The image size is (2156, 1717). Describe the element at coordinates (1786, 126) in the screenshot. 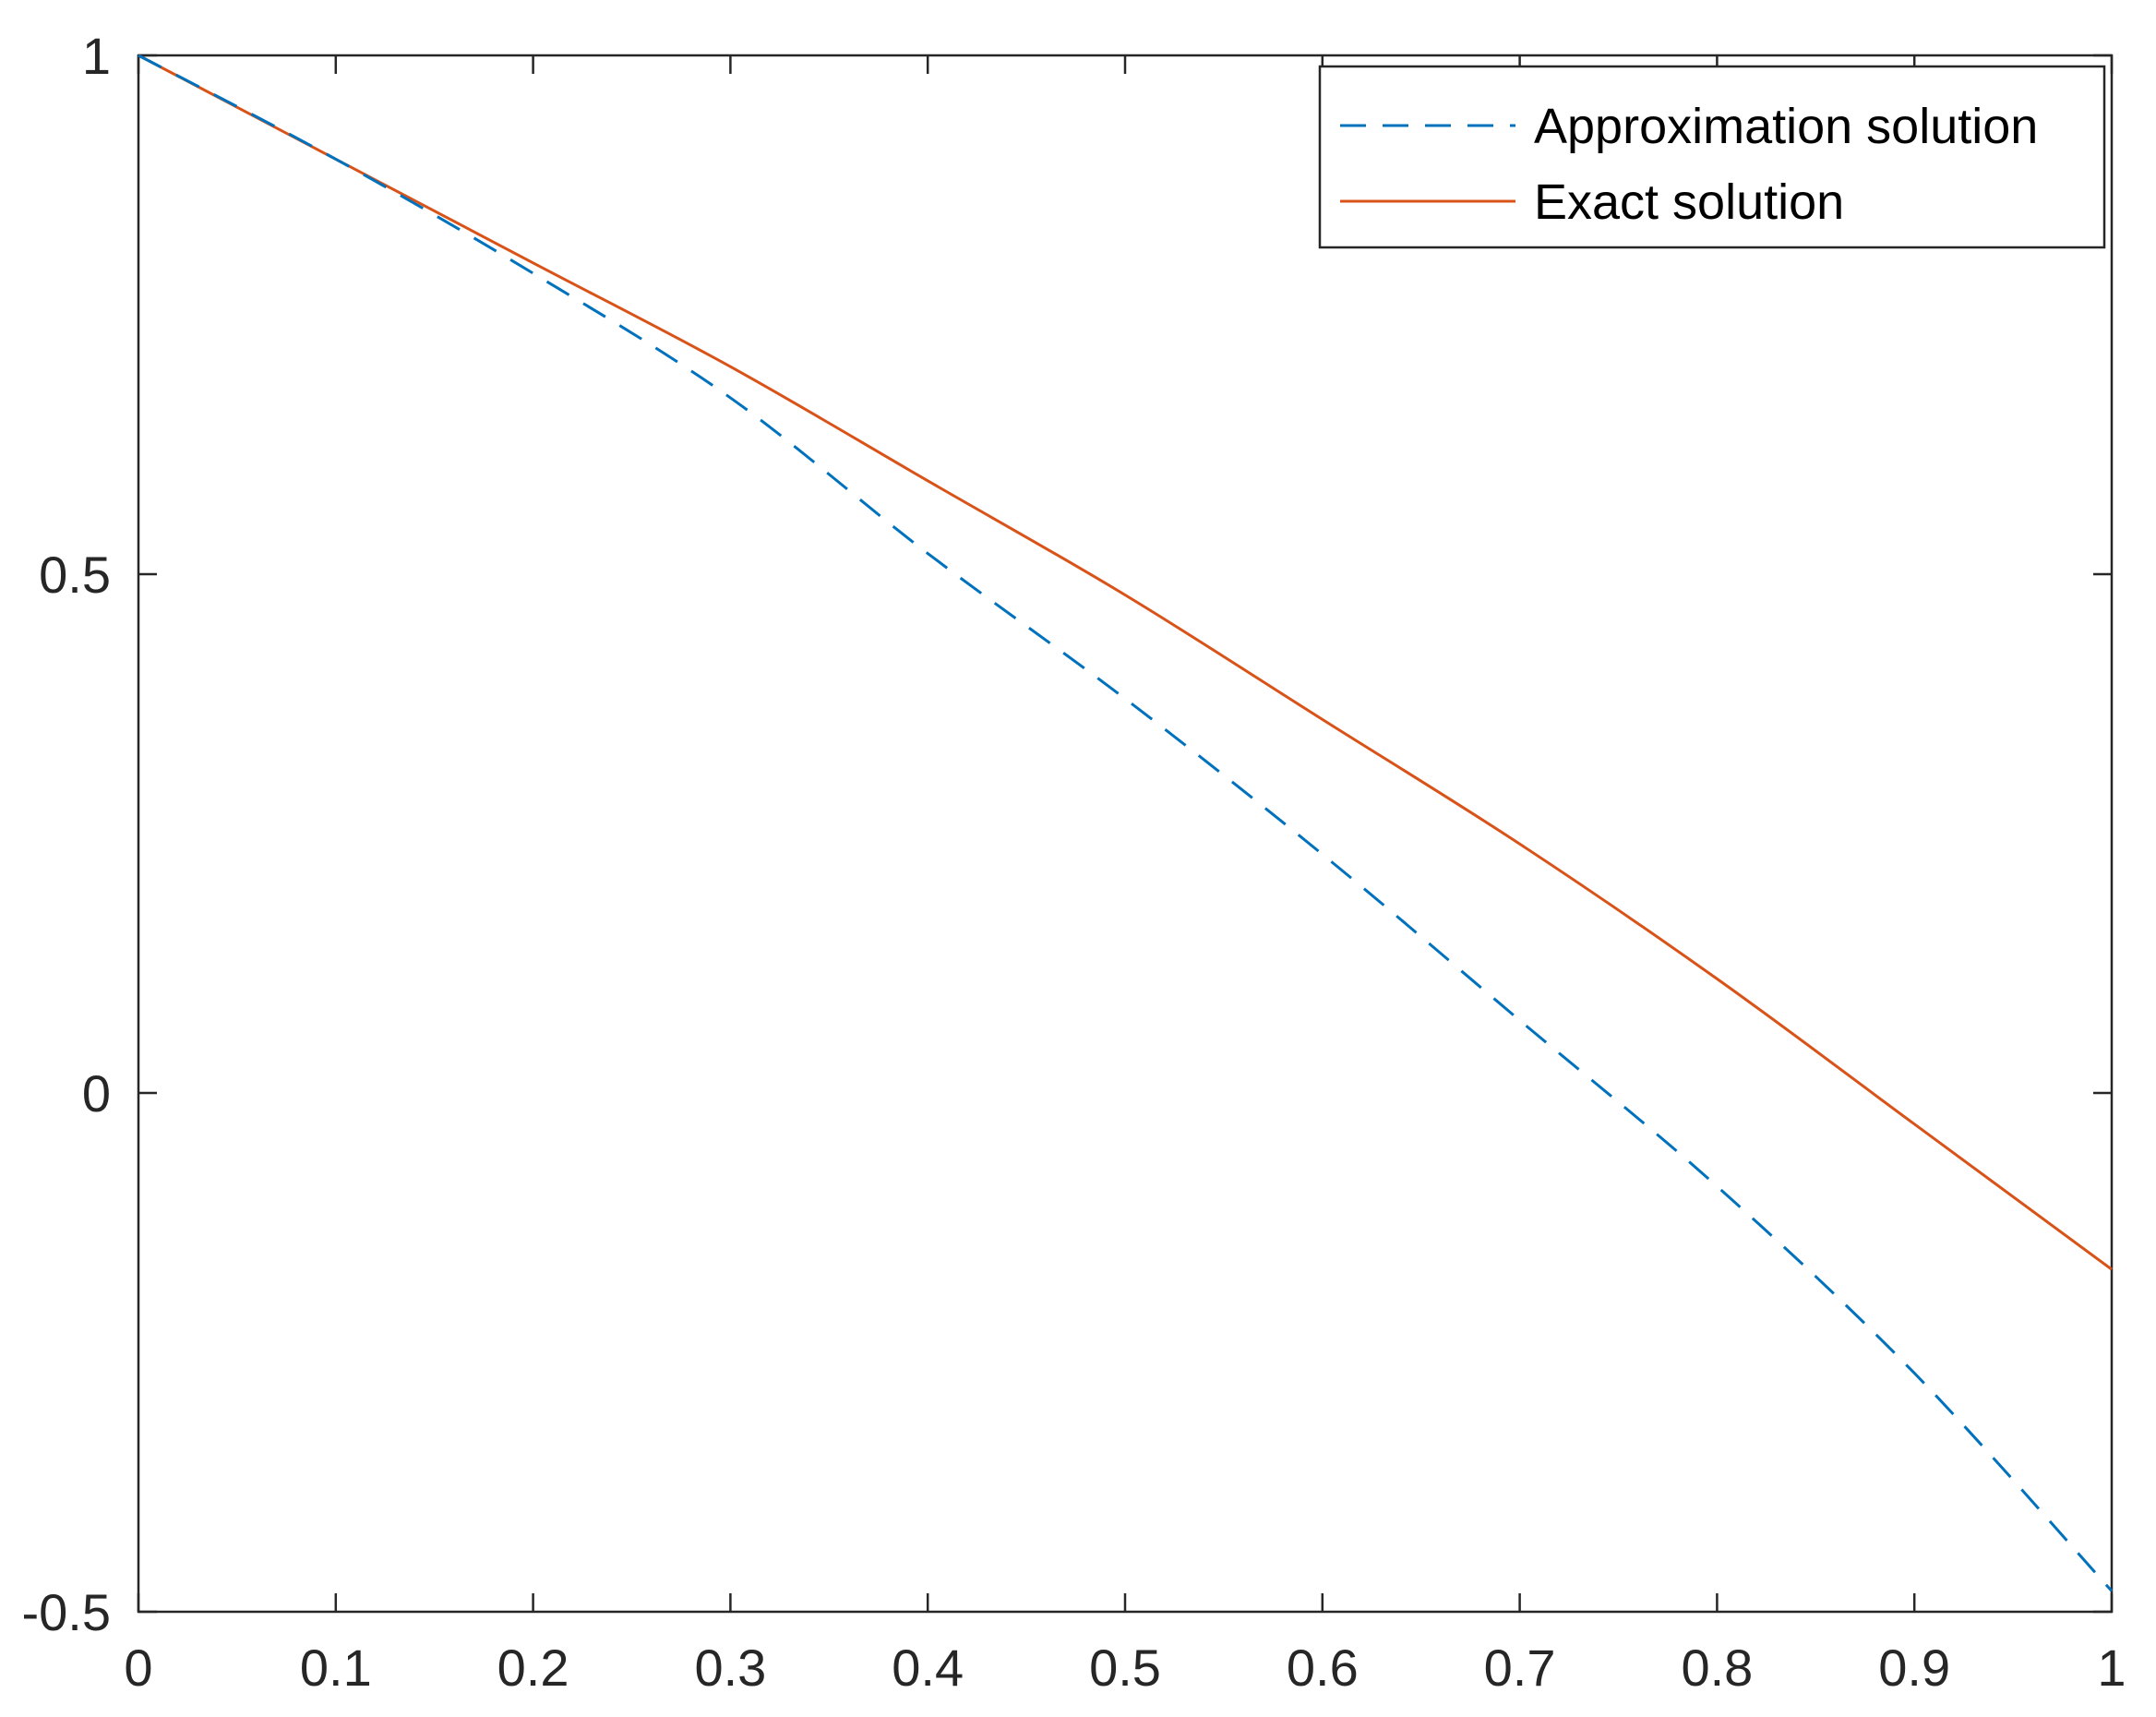

I see `legend-label: Approximation solution` at that location.